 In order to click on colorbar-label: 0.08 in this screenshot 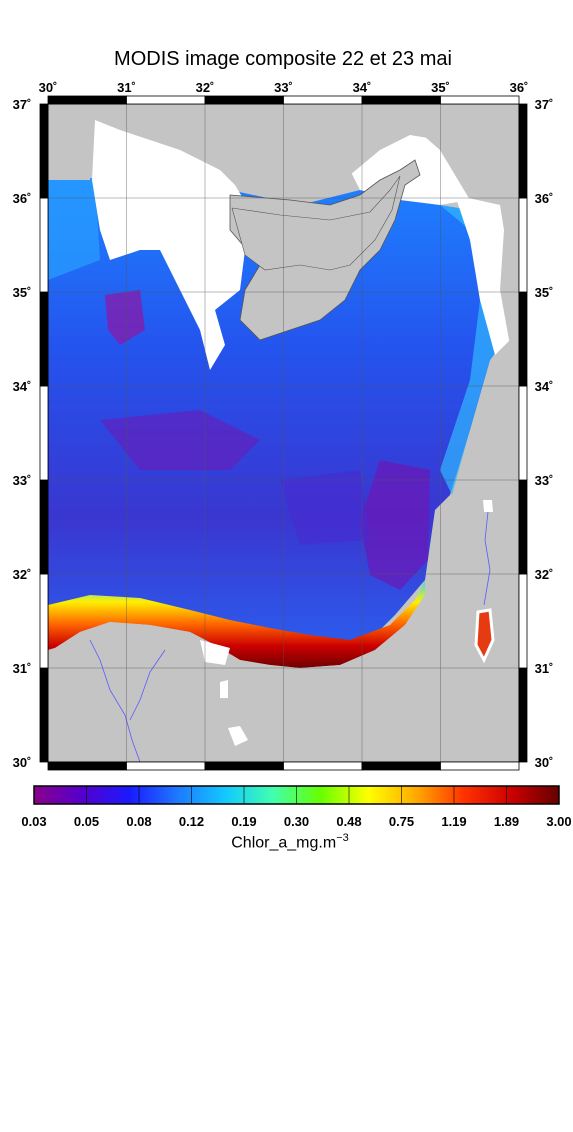, I will do `click(138, 821)`.